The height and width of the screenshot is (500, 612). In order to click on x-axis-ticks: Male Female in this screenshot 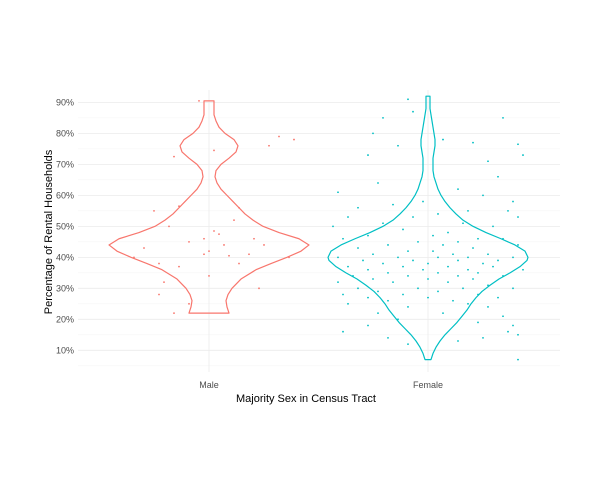, I will do `click(321, 385)`.